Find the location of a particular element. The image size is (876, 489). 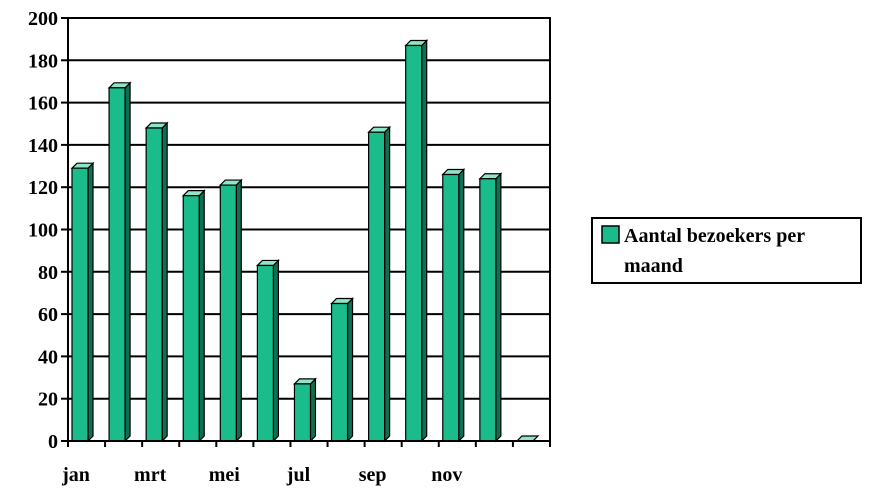

x-tick-label: nov is located at coordinates (446, 475).